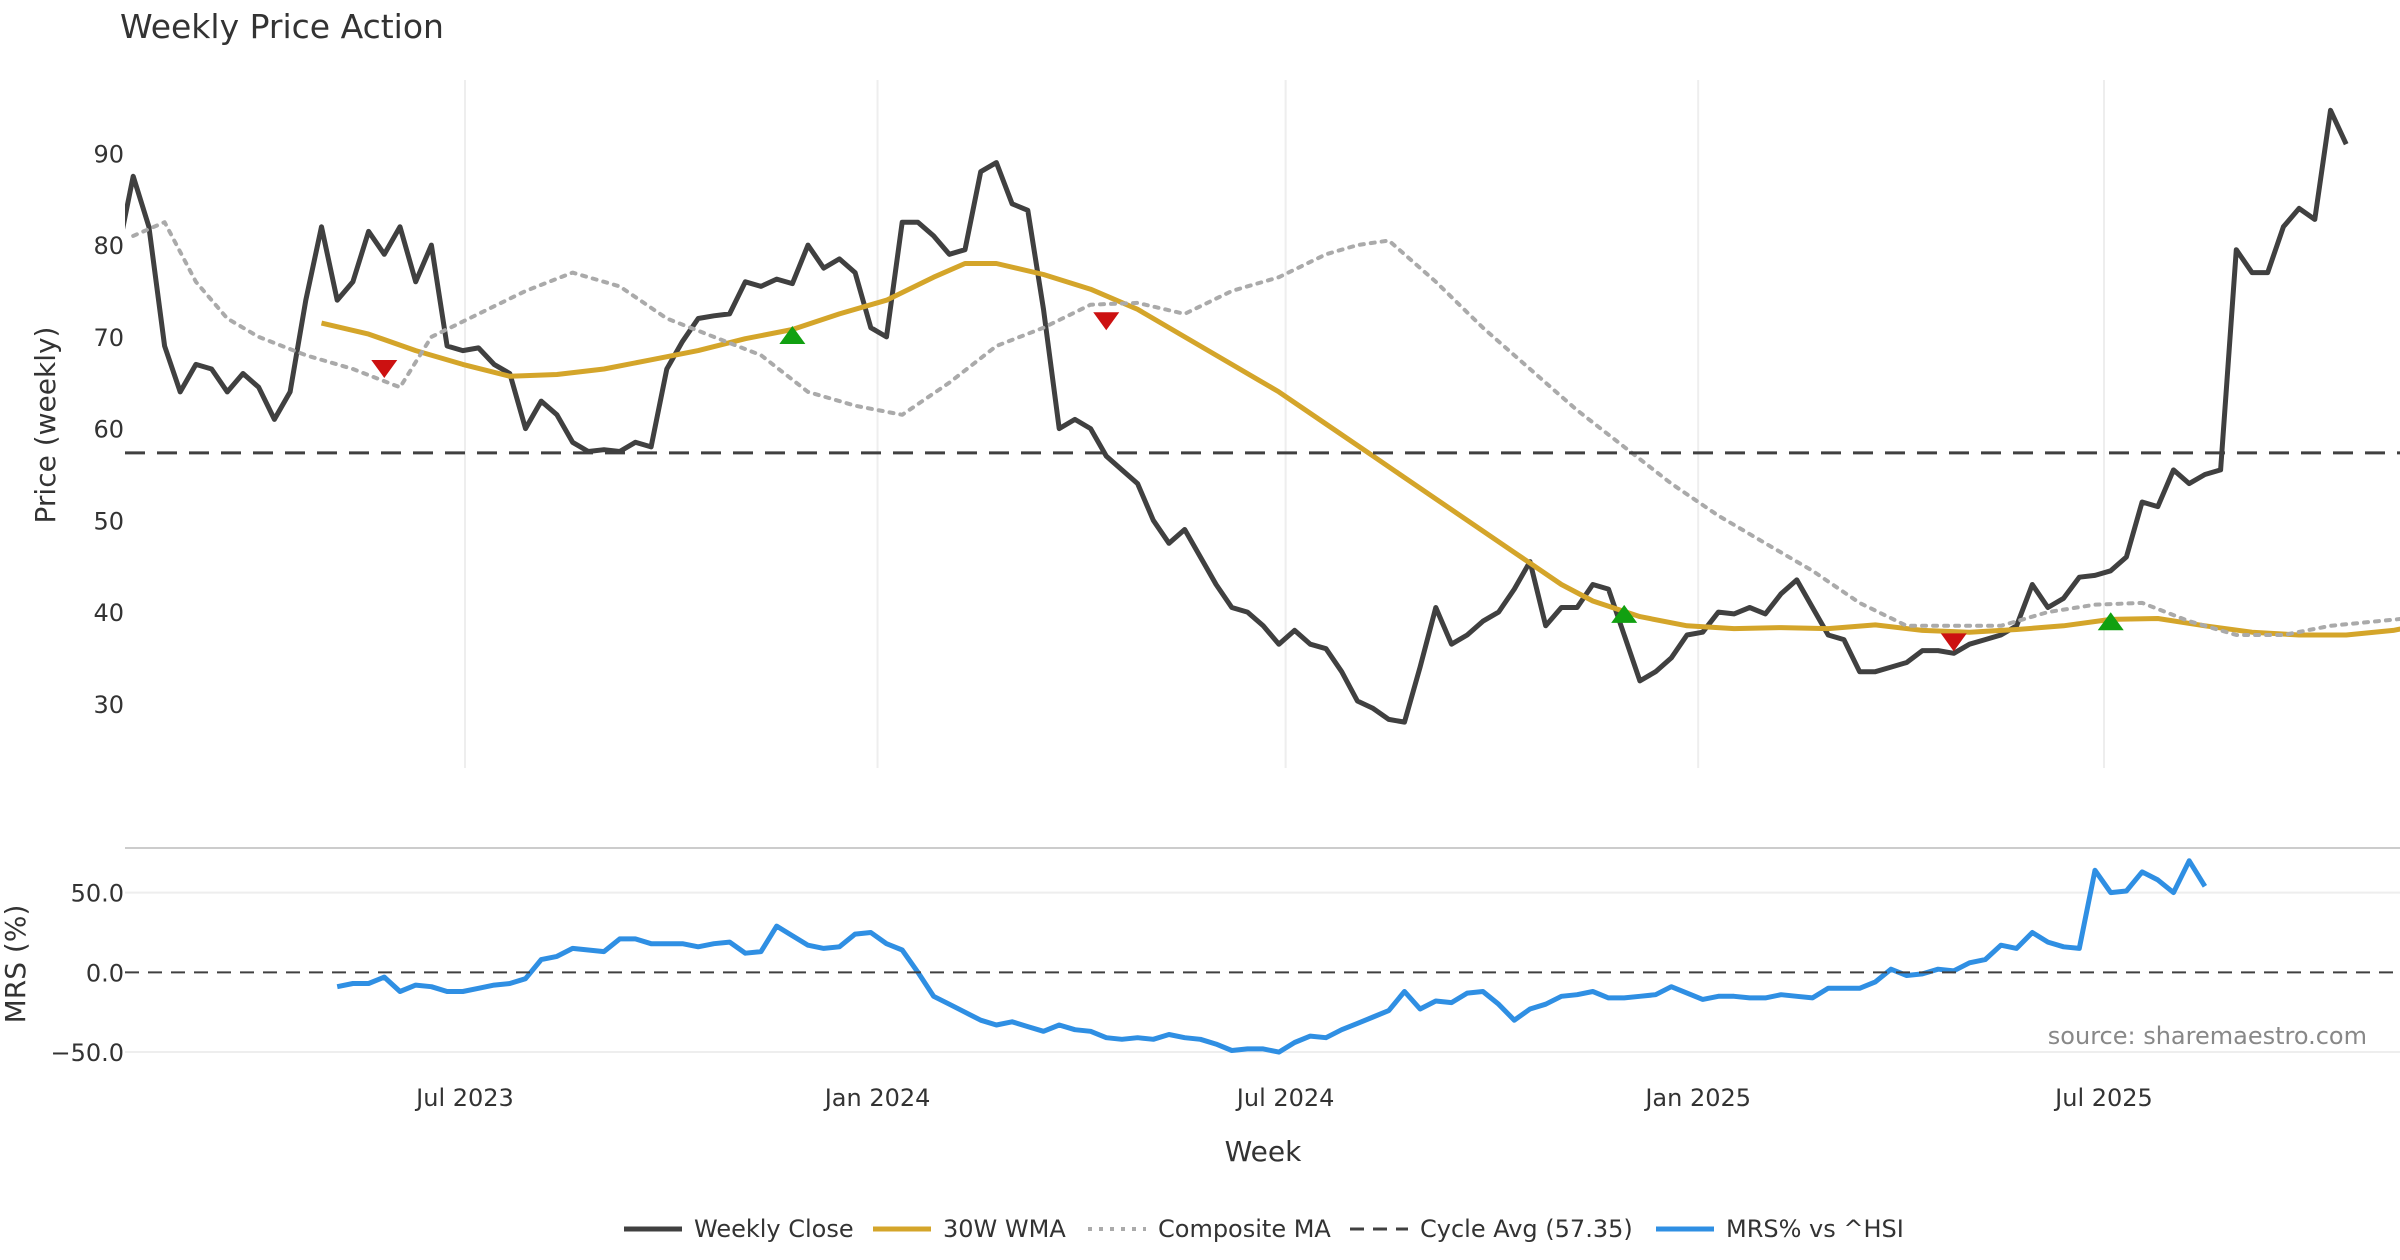  I want to click on x-tick: Jul 2025, so click(2103, 1098).